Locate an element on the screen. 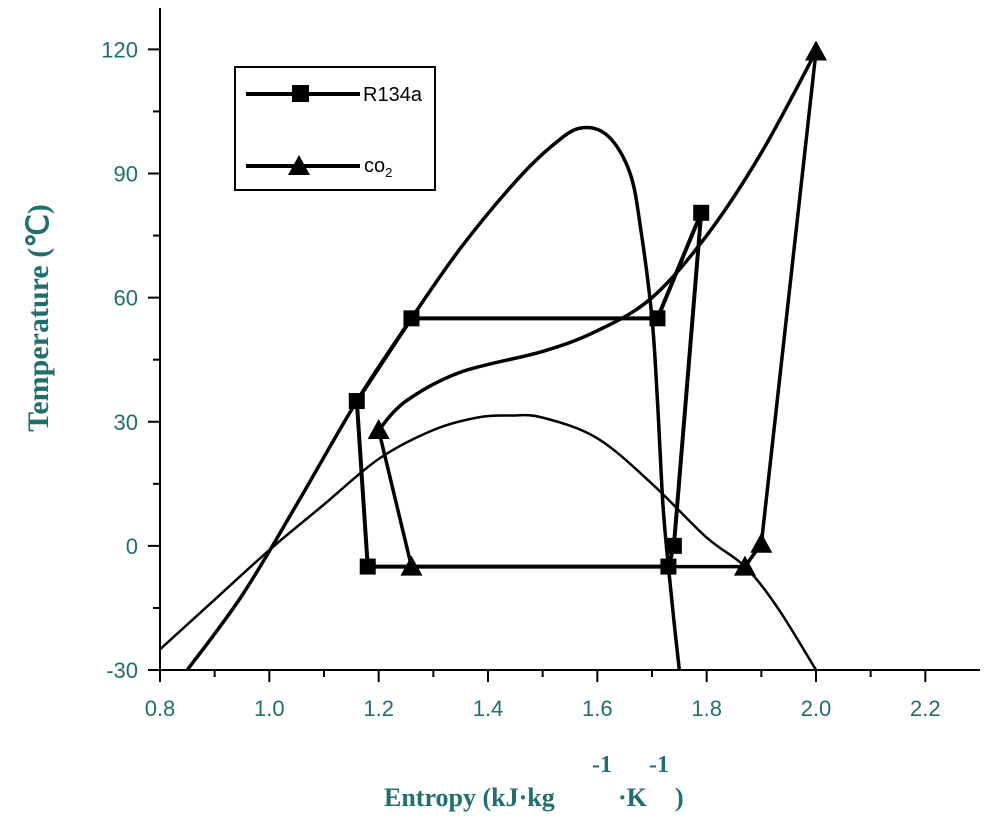  y-axis-title: Temperature (℃) is located at coordinates (38, 318).